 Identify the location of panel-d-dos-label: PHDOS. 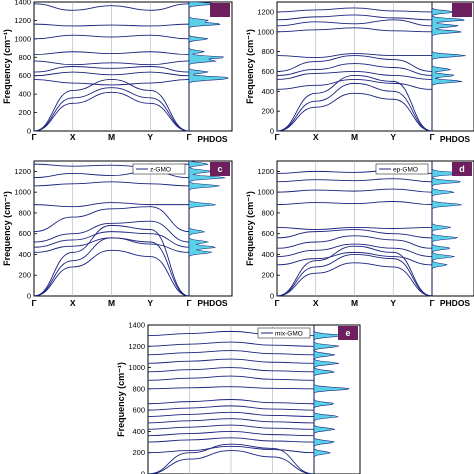
(455, 303).